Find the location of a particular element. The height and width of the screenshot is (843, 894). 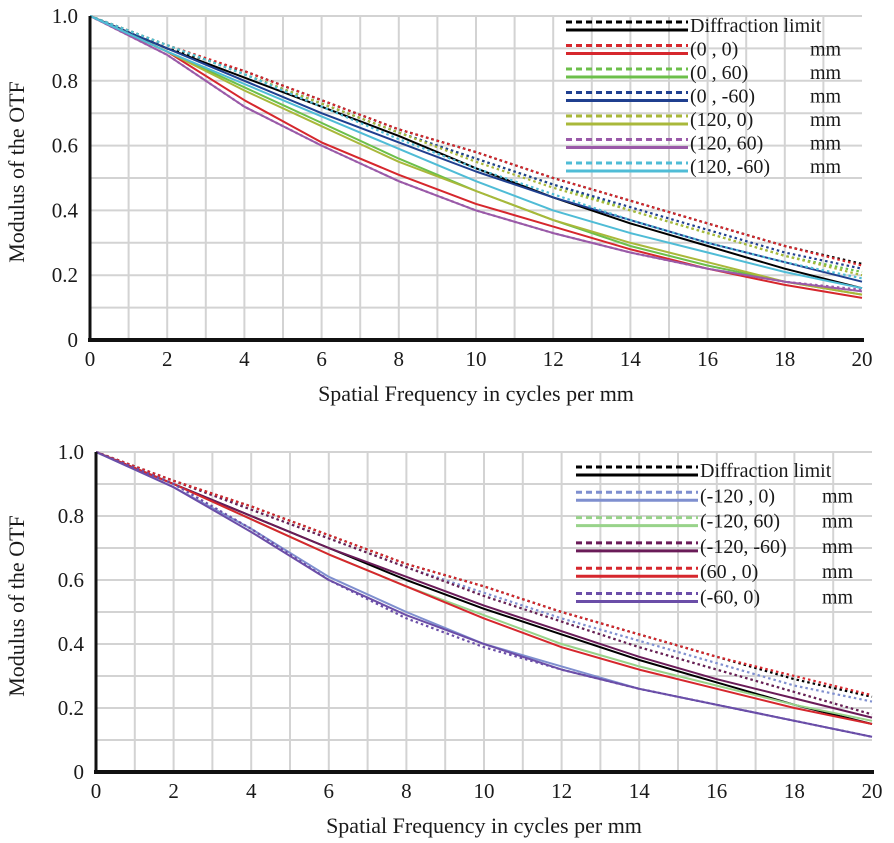

chart-2-y-axis-title: Modulus of the OTF is located at coordinates (16, 606).